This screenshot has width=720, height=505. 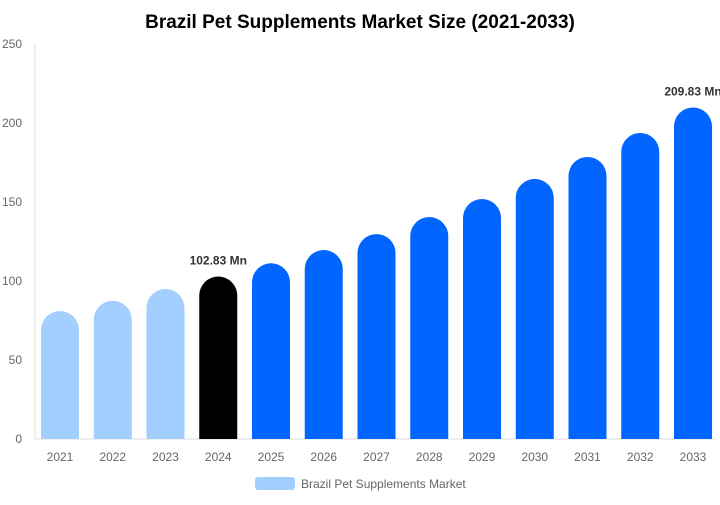 What do you see at coordinates (218, 457) in the screenshot?
I see `x-tick-label: 2024` at bounding box center [218, 457].